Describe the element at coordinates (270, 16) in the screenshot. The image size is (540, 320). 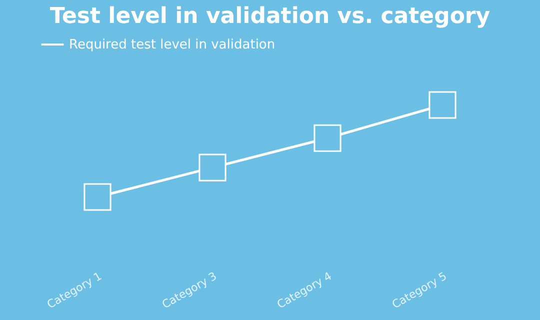
I see `chart-title: Test level in validation vs. category` at that location.